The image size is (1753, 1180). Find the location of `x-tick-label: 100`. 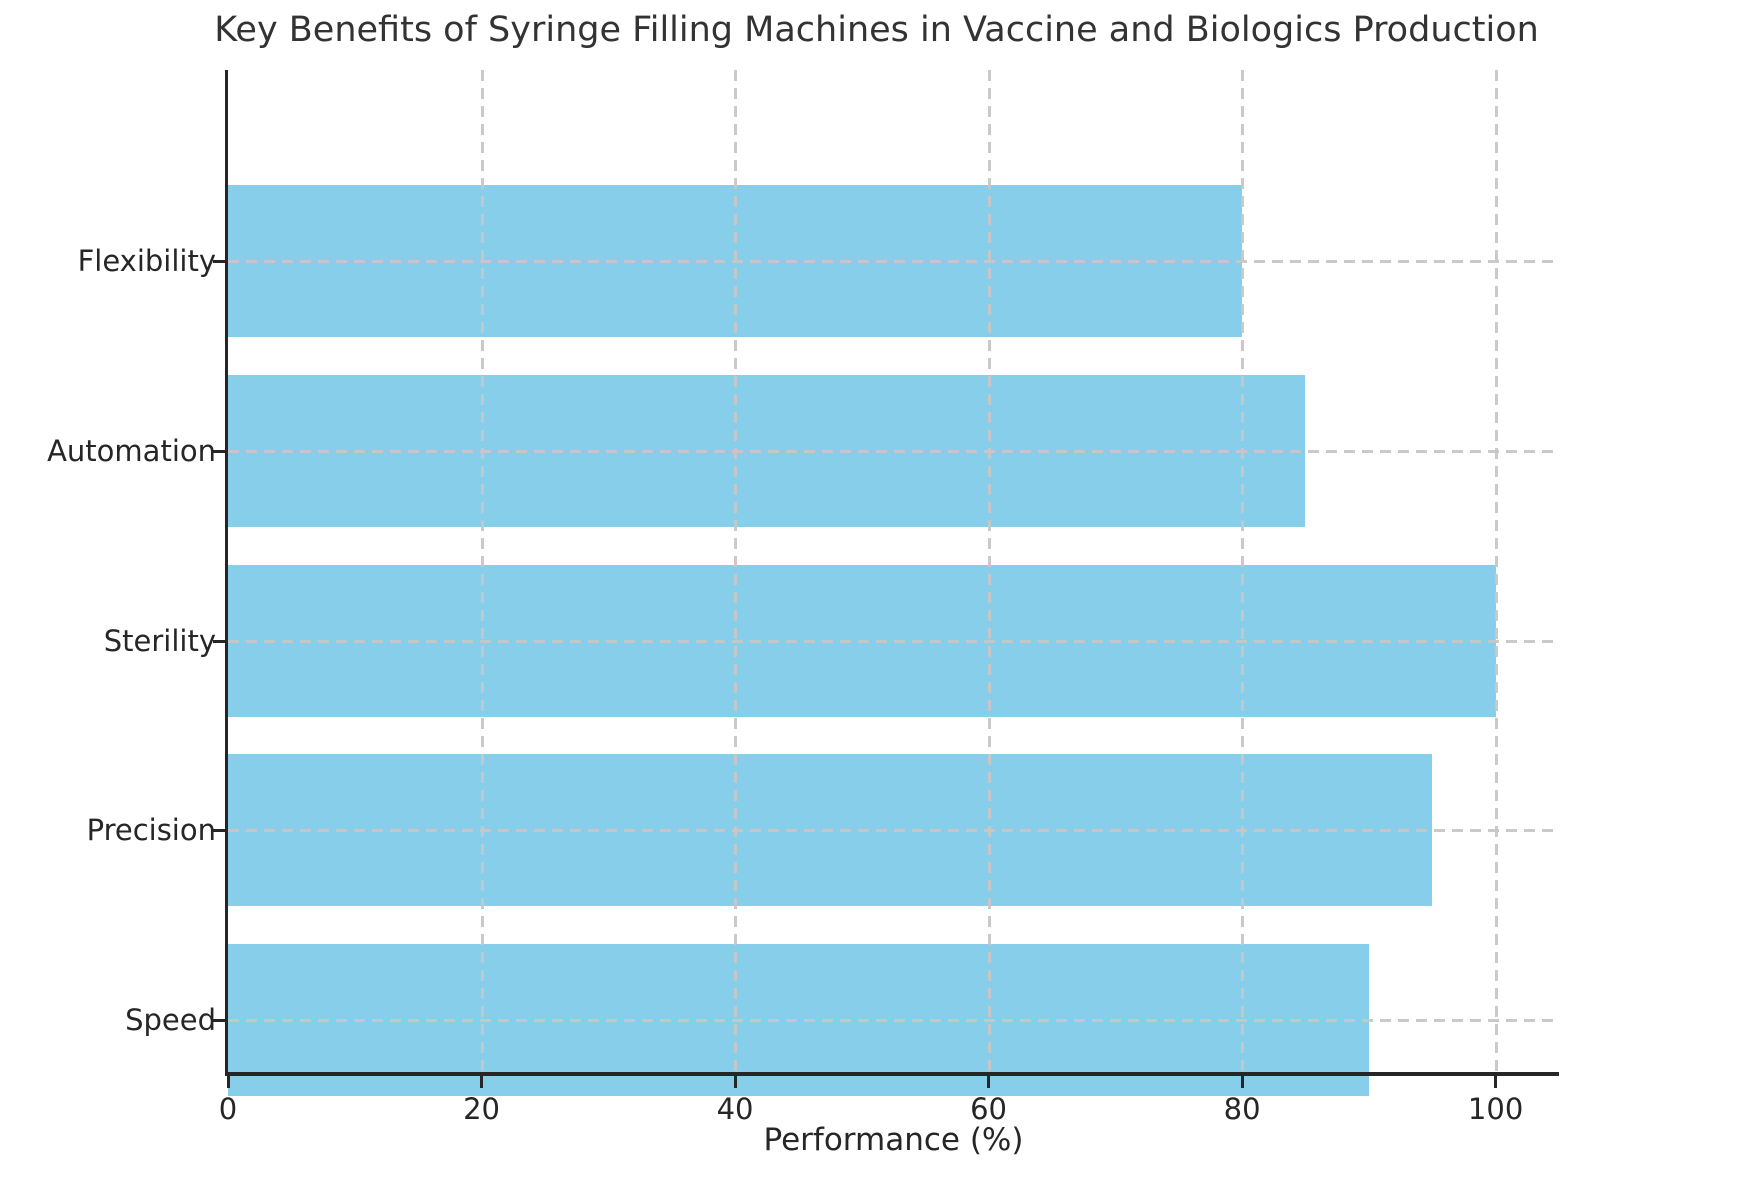

x-tick-label: 100 is located at coordinates (1495, 1109).